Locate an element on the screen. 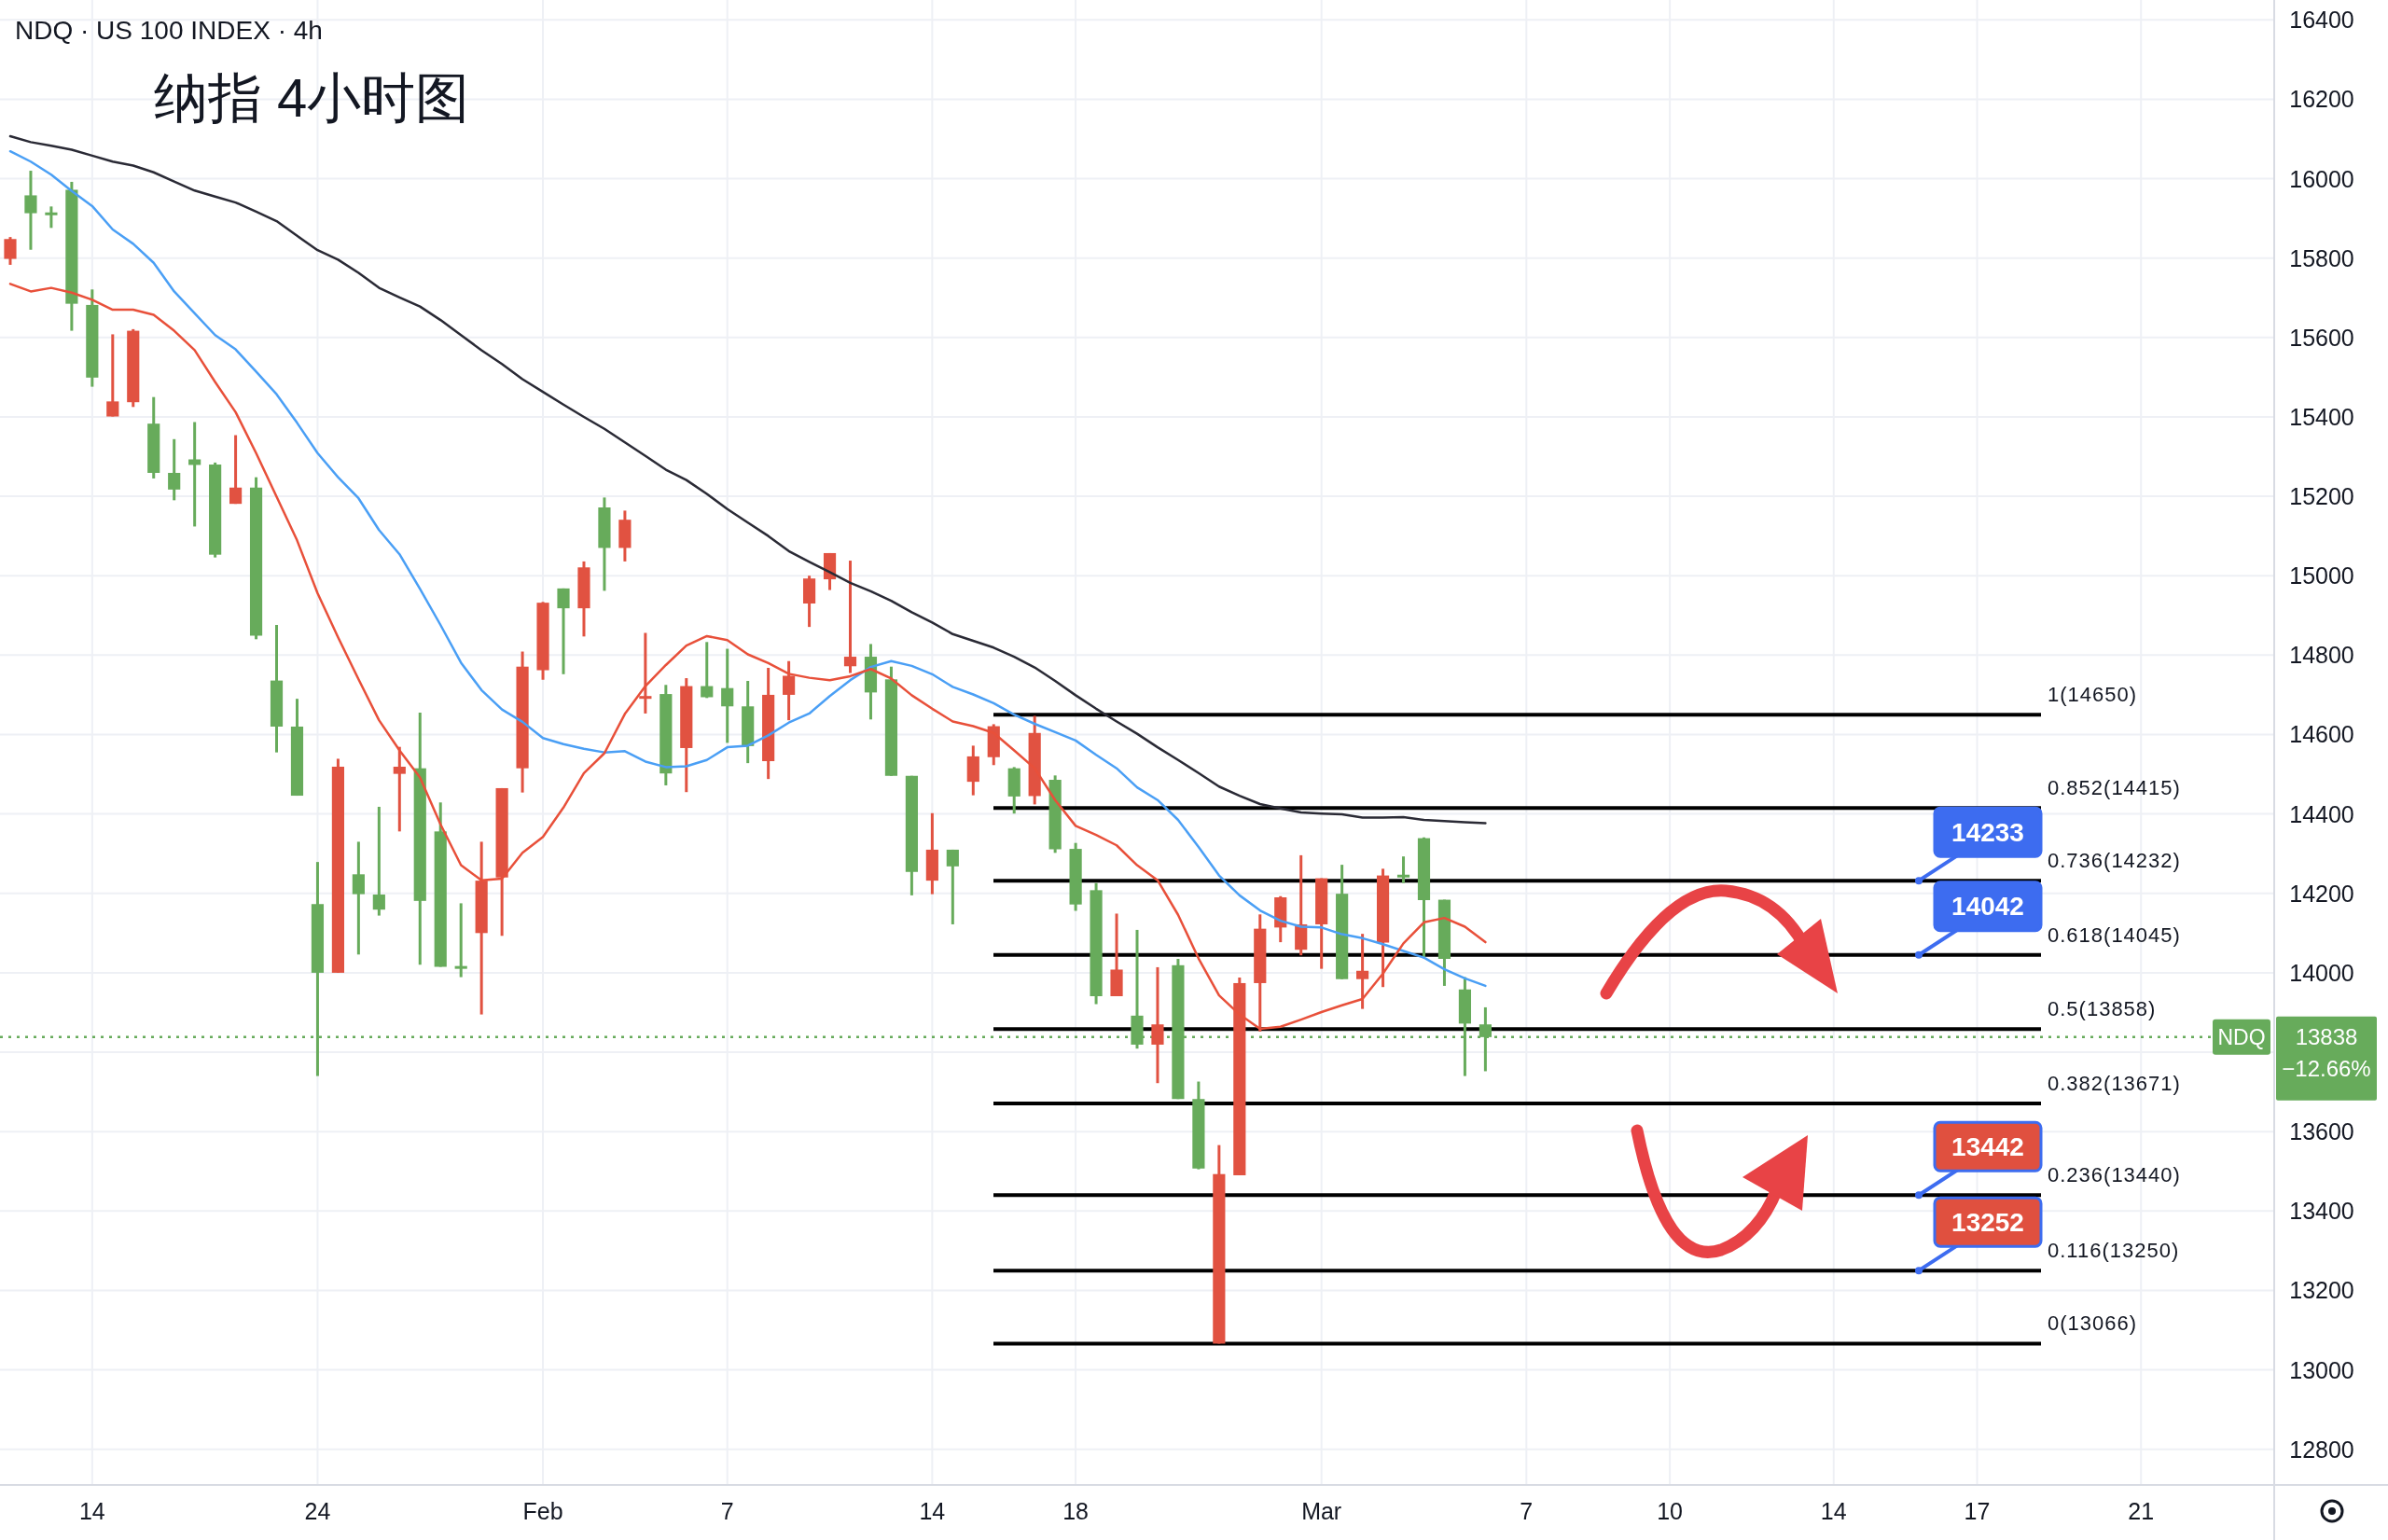  ref-line-label: 0.236(13440) is located at coordinates (2114, 1175).